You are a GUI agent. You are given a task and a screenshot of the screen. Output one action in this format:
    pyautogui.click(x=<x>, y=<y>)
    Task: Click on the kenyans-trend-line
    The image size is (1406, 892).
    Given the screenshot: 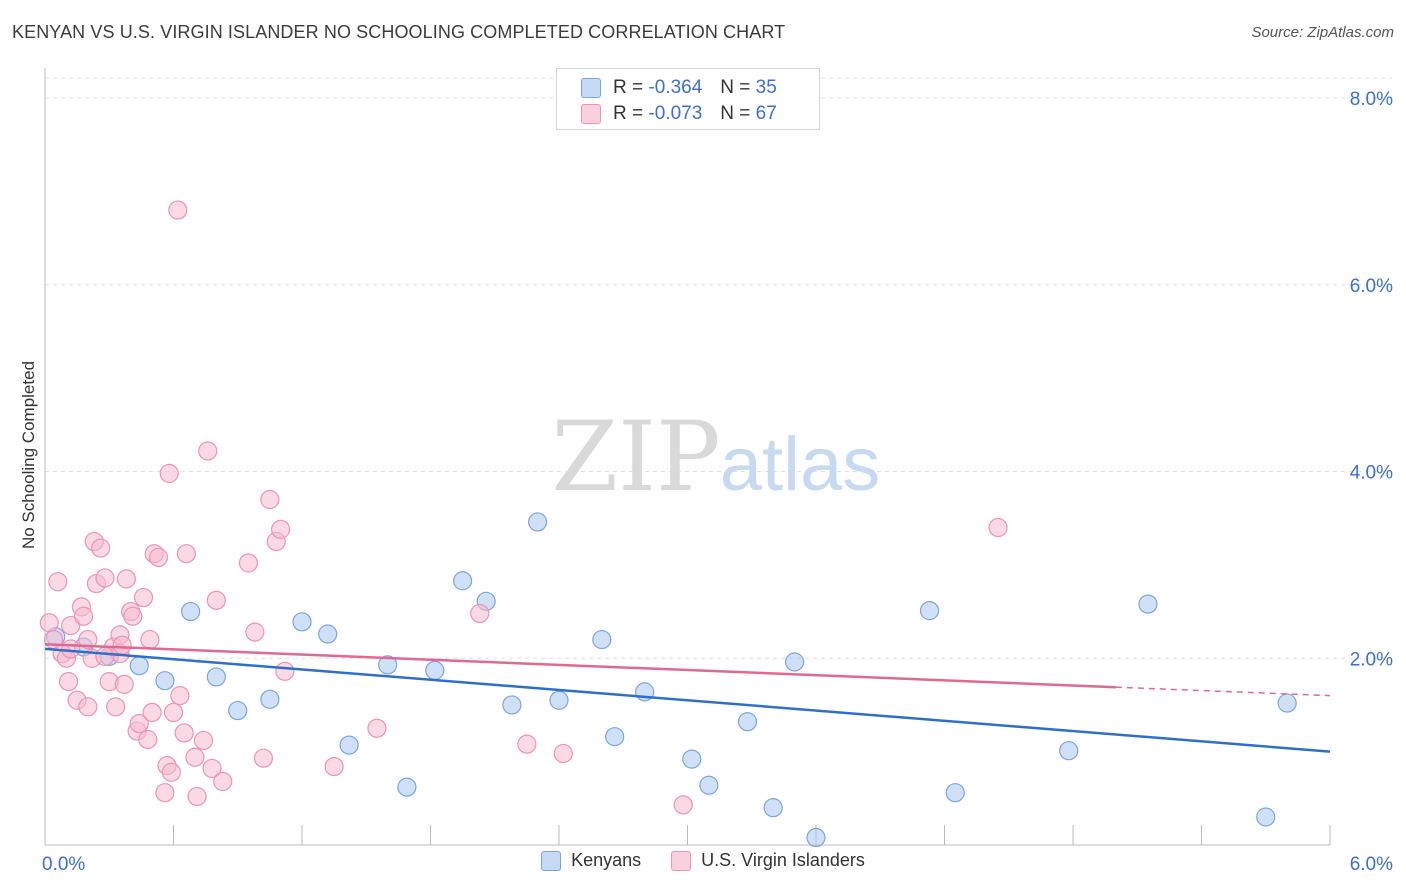 What is the action you would take?
    pyautogui.click(x=687, y=700)
    